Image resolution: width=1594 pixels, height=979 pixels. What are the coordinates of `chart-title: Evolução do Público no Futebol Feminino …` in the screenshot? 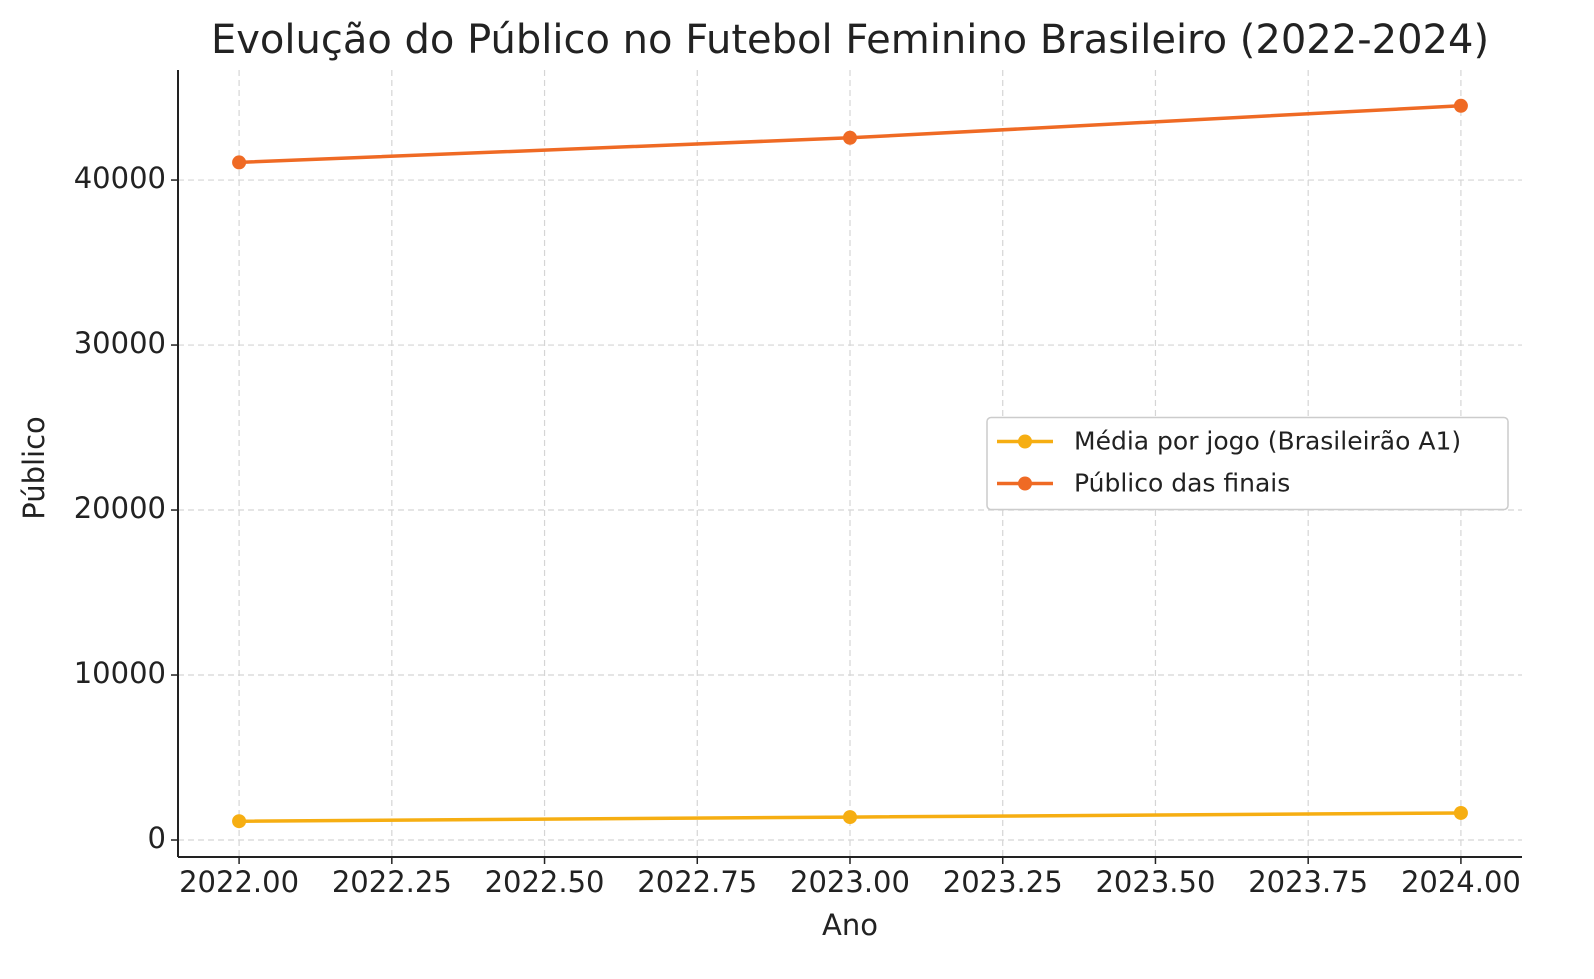 It's located at (850, 40).